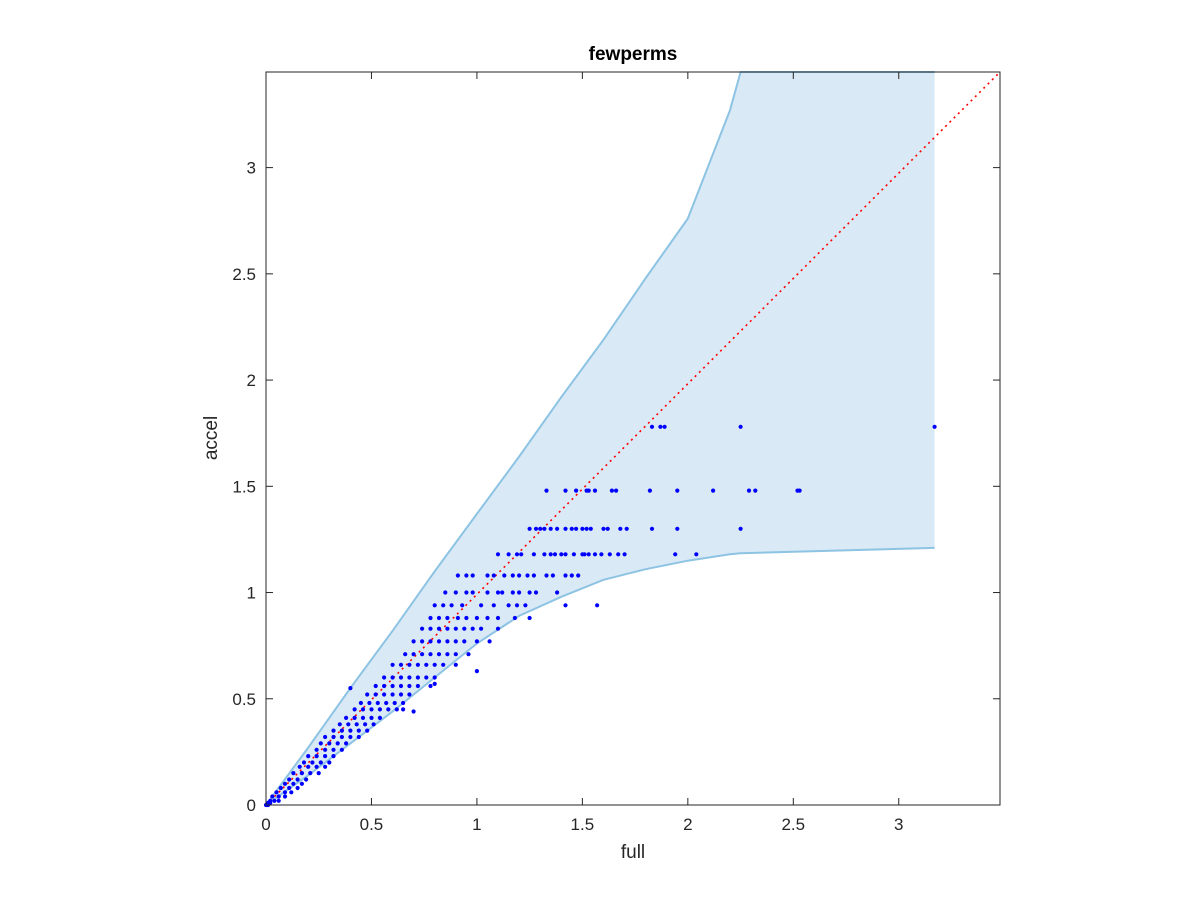 The image size is (1200, 900). I want to click on x-tick-label: 0, so click(265, 824).